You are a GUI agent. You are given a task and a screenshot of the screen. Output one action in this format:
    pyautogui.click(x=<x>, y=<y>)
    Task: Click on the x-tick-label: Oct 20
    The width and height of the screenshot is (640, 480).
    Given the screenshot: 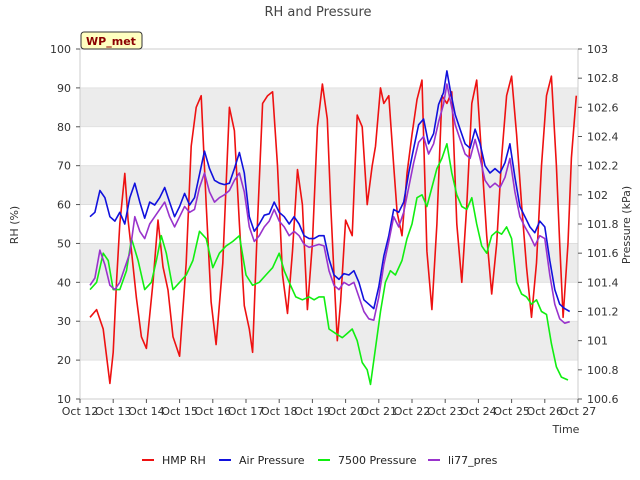 What is the action you would take?
    pyautogui.click(x=345, y=411)
    